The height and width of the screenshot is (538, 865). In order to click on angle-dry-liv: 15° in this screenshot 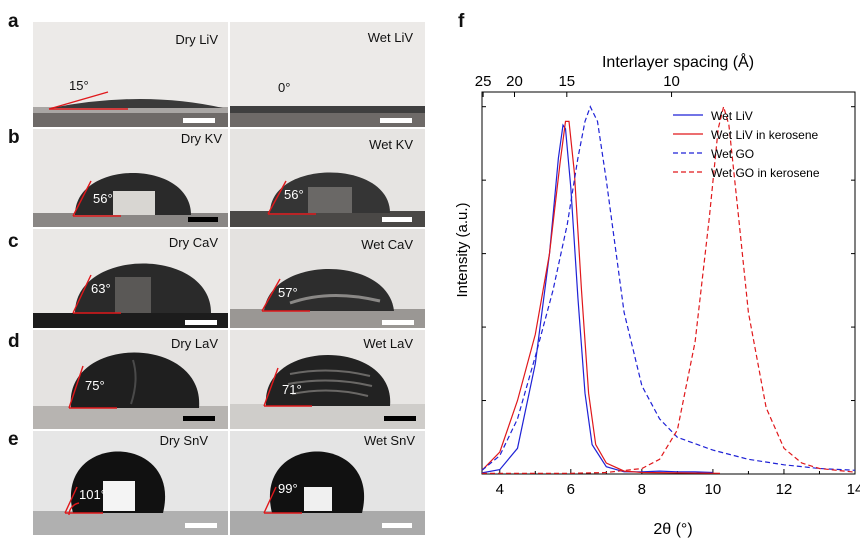, I will do `click(79, 85)`.